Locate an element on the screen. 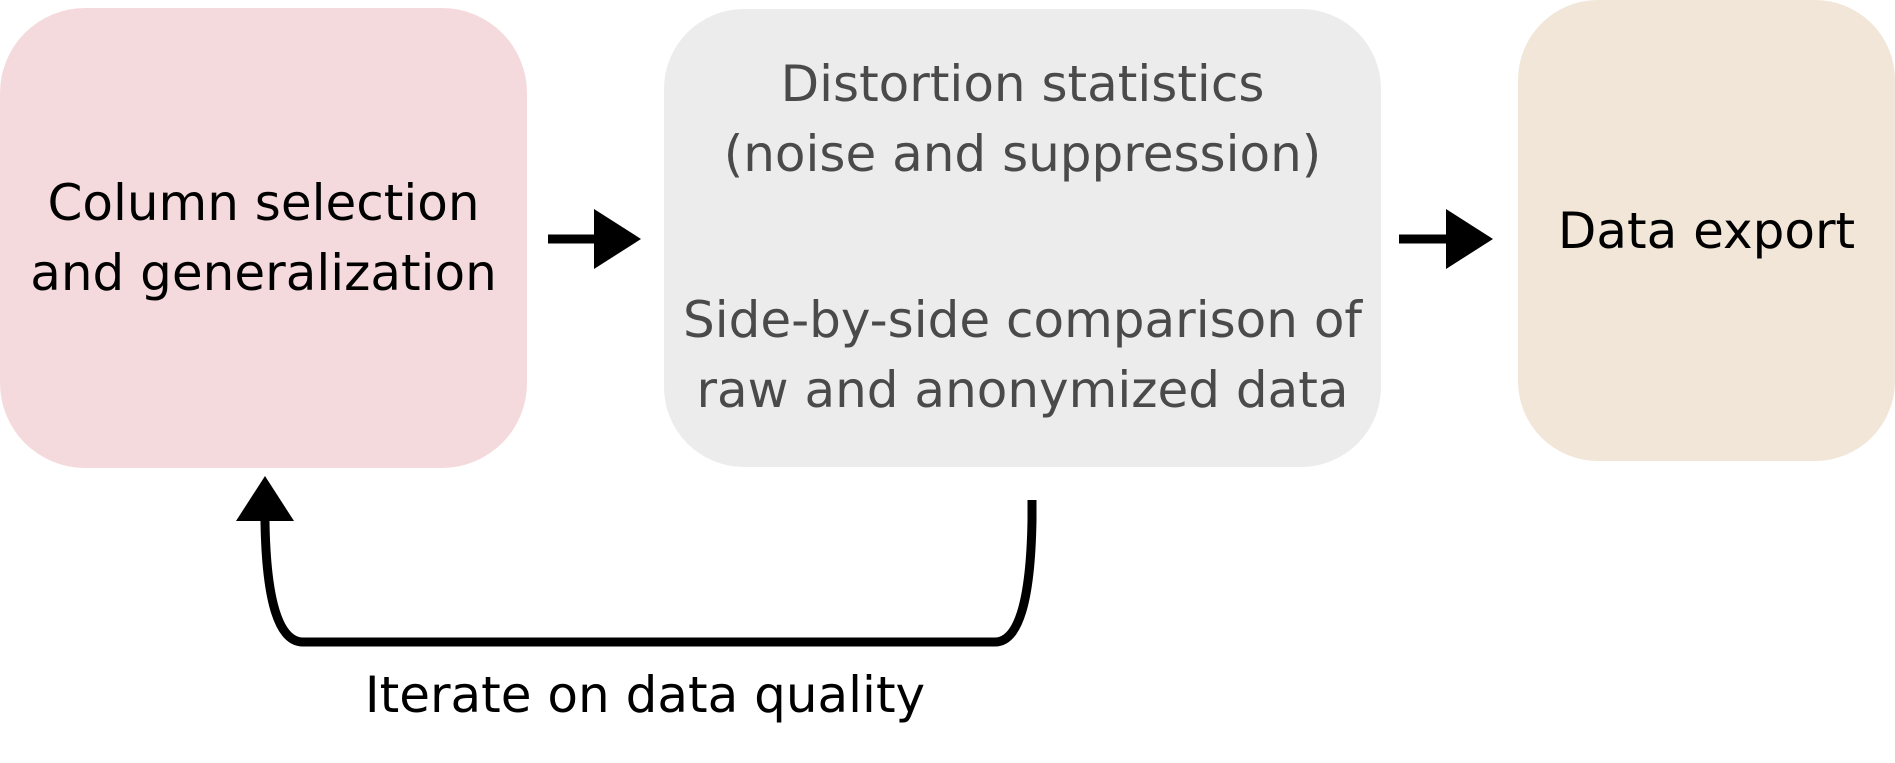 This screenshot has height=763, width=1895. data-export-box: Data export is located at coordinates (1706, 230).